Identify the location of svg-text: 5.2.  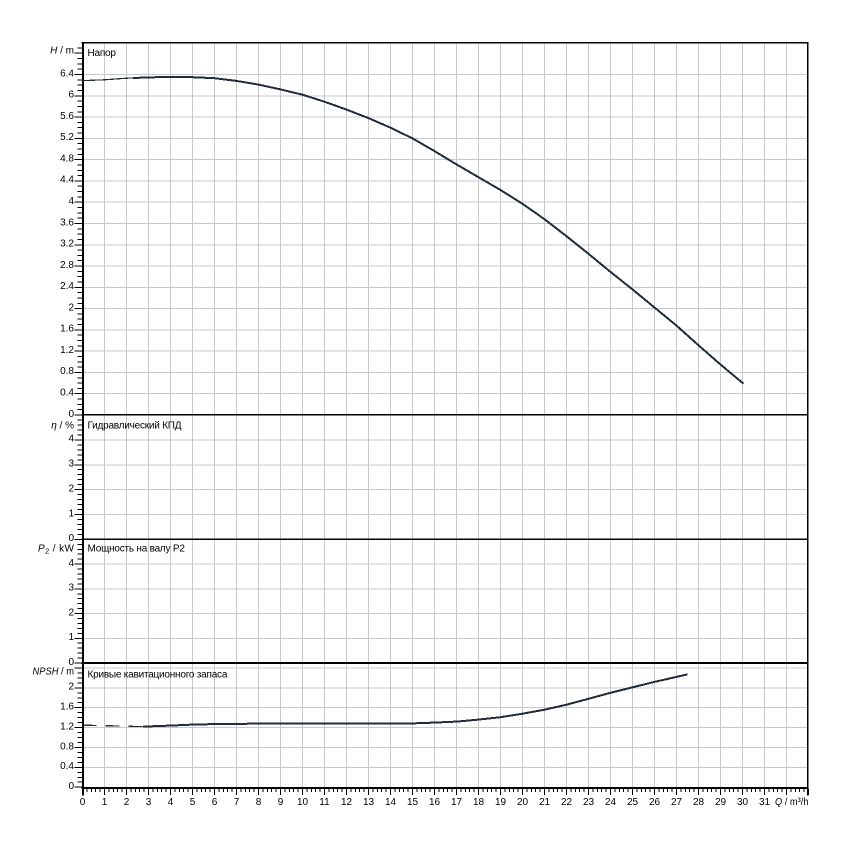
(67, 137).